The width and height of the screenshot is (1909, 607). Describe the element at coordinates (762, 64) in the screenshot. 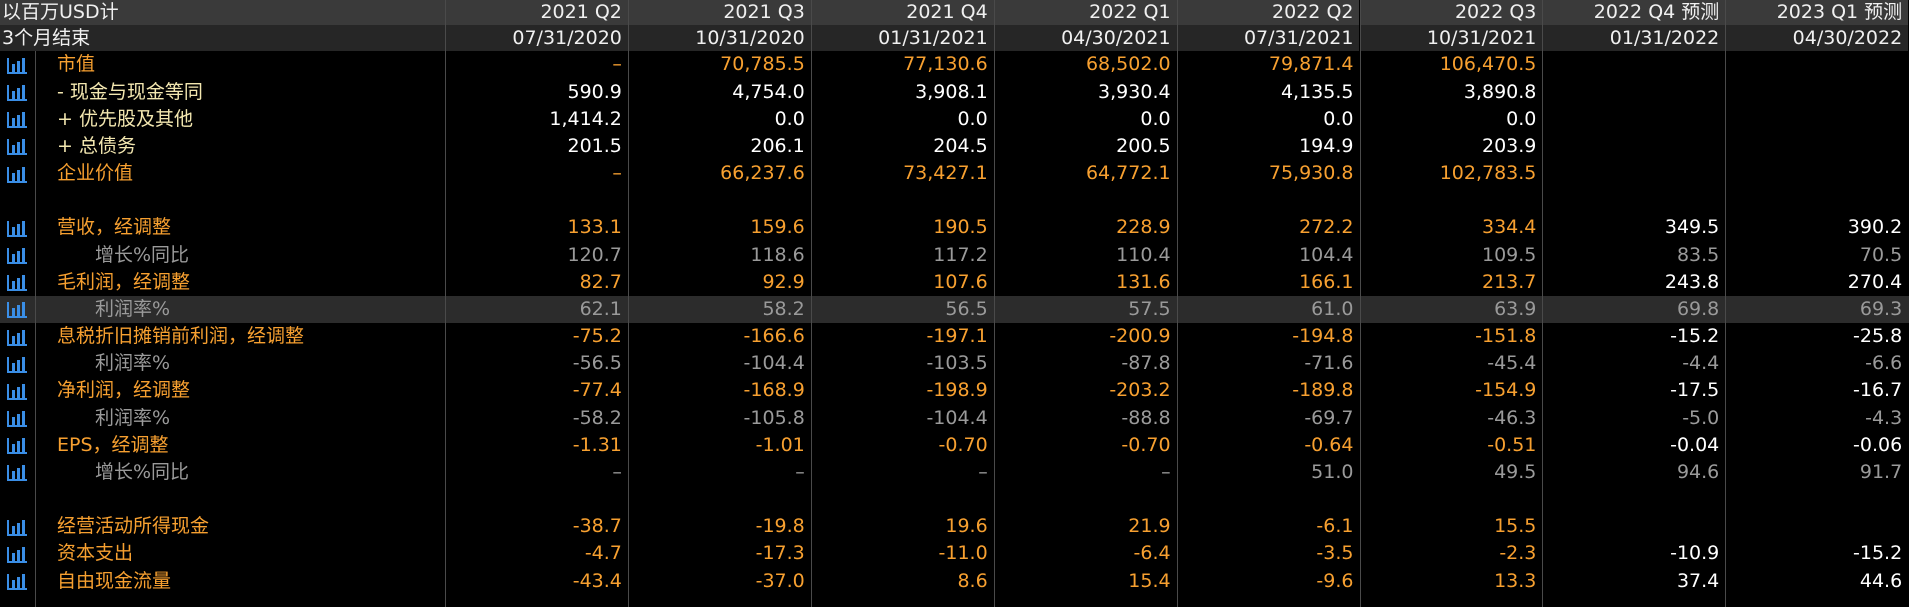

I see `cell-value: 70,785.5` at that location.